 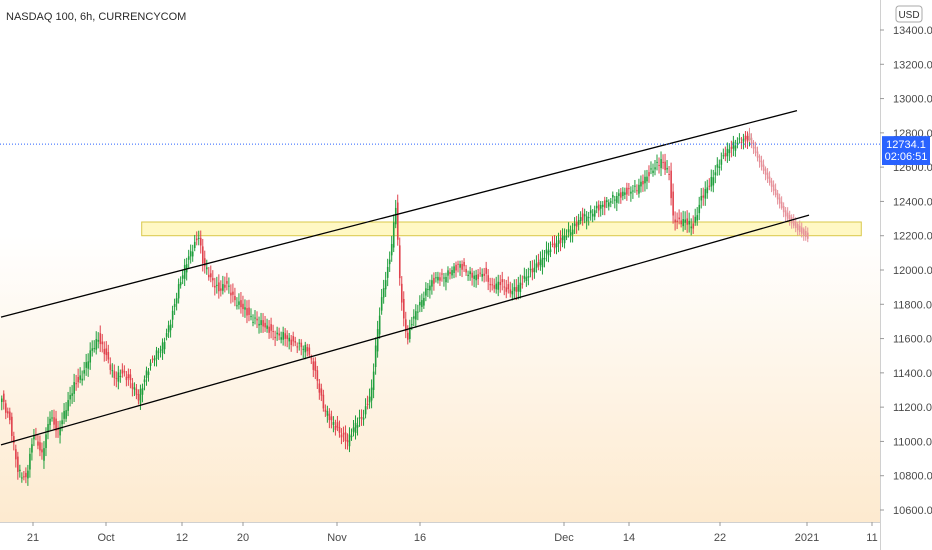 I want to click on currency-button-frame, so click(x=909, y=14).